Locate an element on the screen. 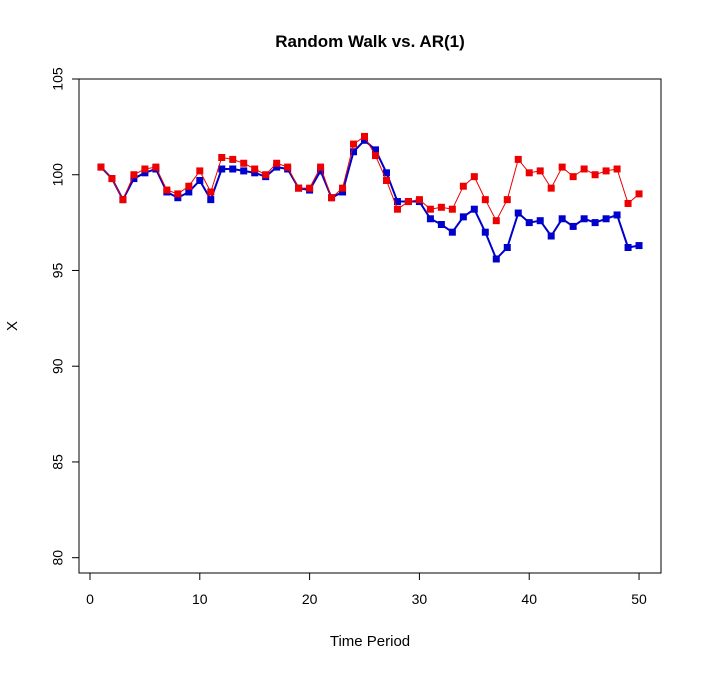 The width and height of the screenshot is (702, 676). y-tick-label: 95 is located at coordinates (58, 270).